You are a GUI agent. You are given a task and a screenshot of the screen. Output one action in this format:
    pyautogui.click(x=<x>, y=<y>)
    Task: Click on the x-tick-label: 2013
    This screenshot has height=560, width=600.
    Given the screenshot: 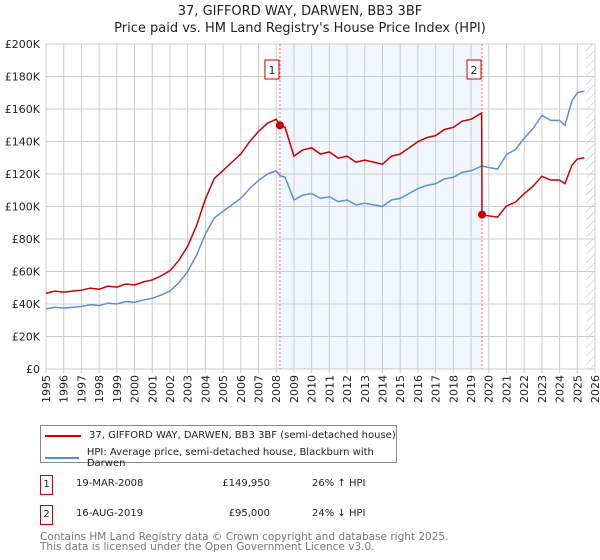 What is the action you would take?
    pyautogui.click(x=365, y=389)
    